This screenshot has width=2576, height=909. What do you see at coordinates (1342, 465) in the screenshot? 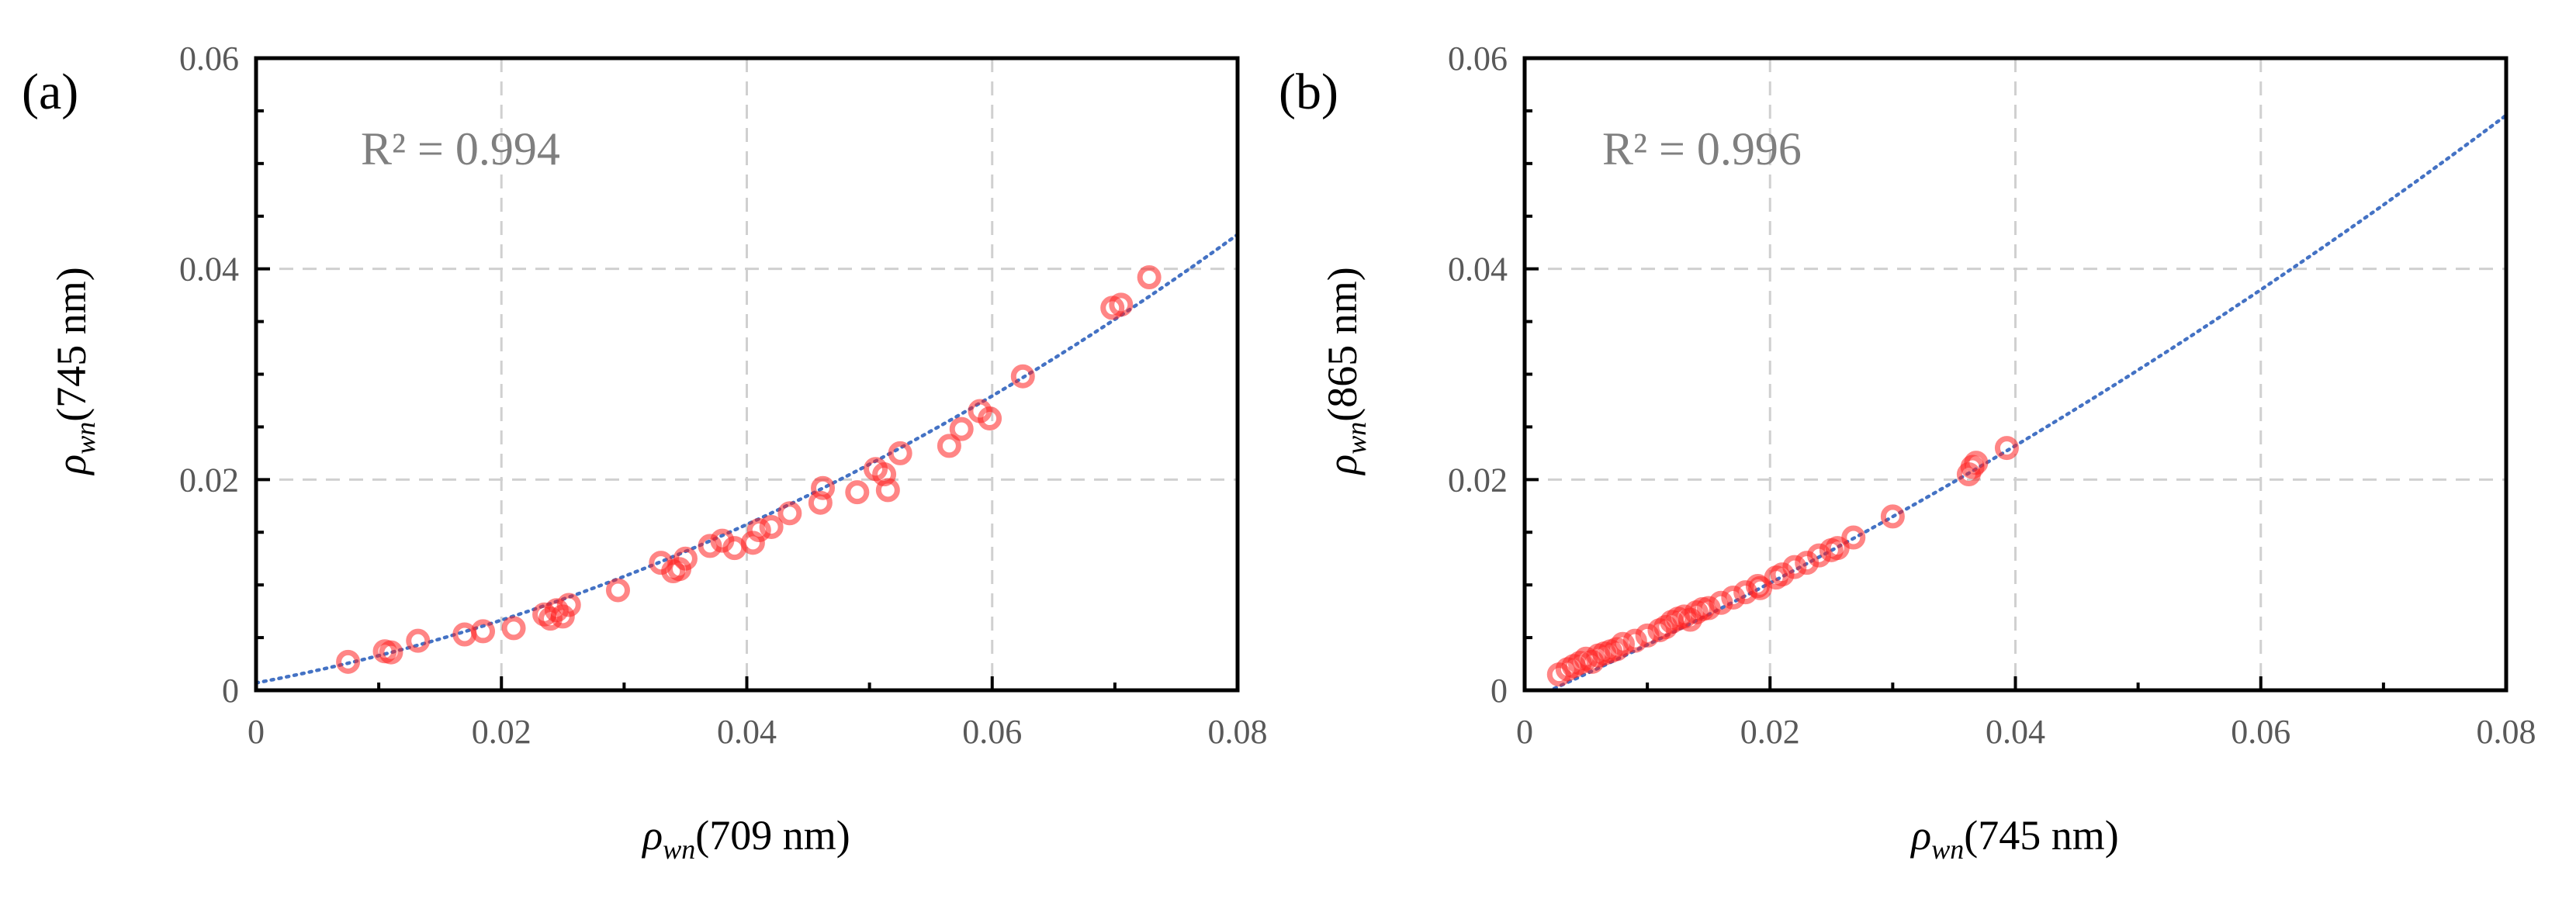
I see `panel-b-y-axis-symbol: ρ` at bounding box center [1342, 465].